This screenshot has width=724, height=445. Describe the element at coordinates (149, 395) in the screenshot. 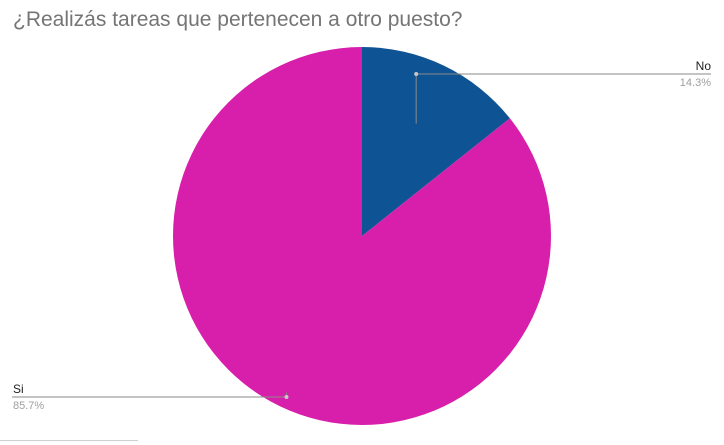

I see `leader-line-si` at that location.